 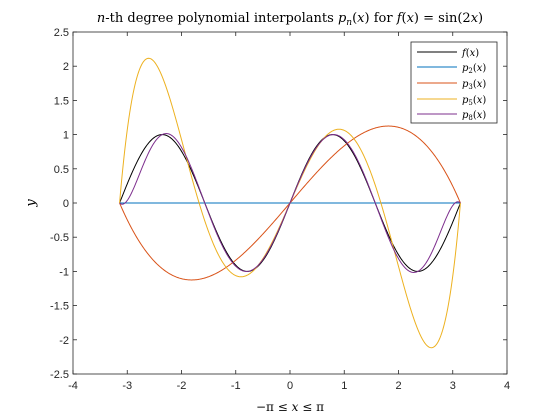 What do you see at coordinates (31, 203) in the screenshot?
I see `y-axis-label: y` at bounding box center [31, 203].